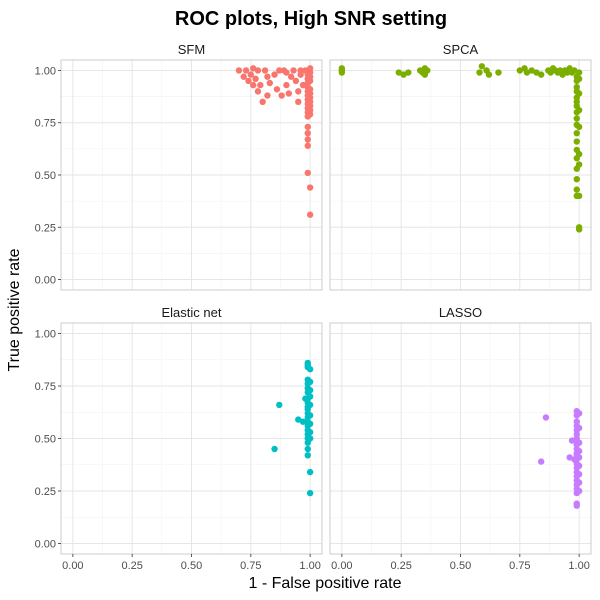 Image resolution: width=600 pixels, height=600 pixels. What do you see at coordinates (14, 309) in the screenshot?
I see `y-axis-label: True positive rate` at bounding box center [14, 309].